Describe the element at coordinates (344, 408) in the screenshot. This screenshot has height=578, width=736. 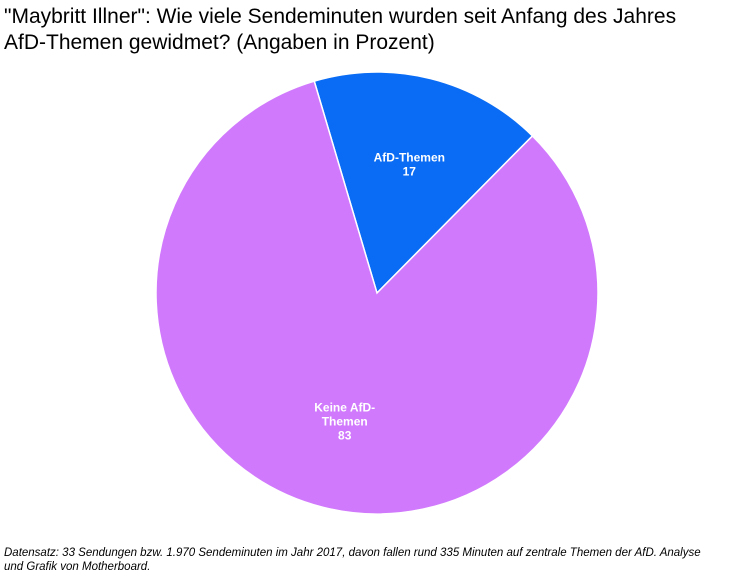
I see `slice-label-line: Keine AfD-` at that location.